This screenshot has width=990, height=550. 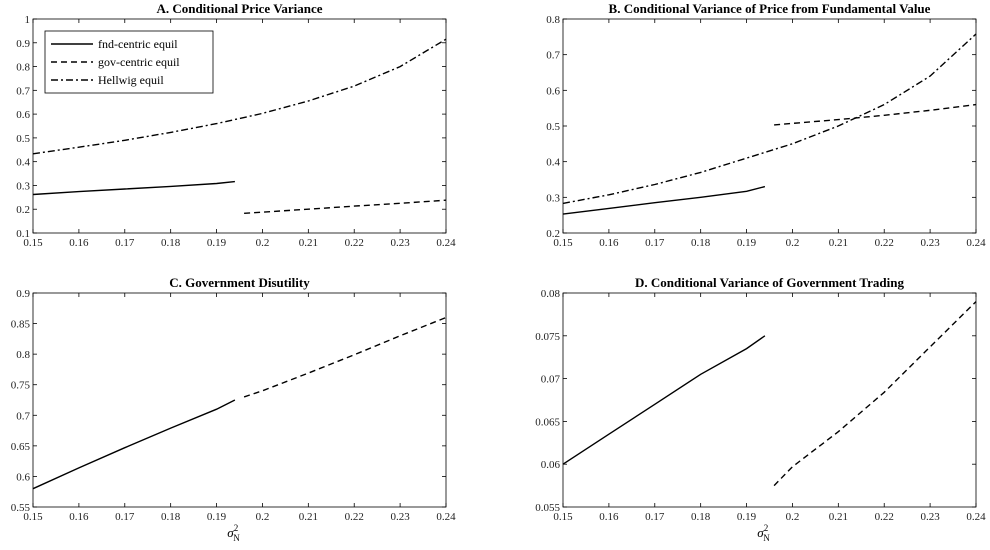 I want to click on y-tick-label: 0.065, so click(x=547, y=422).